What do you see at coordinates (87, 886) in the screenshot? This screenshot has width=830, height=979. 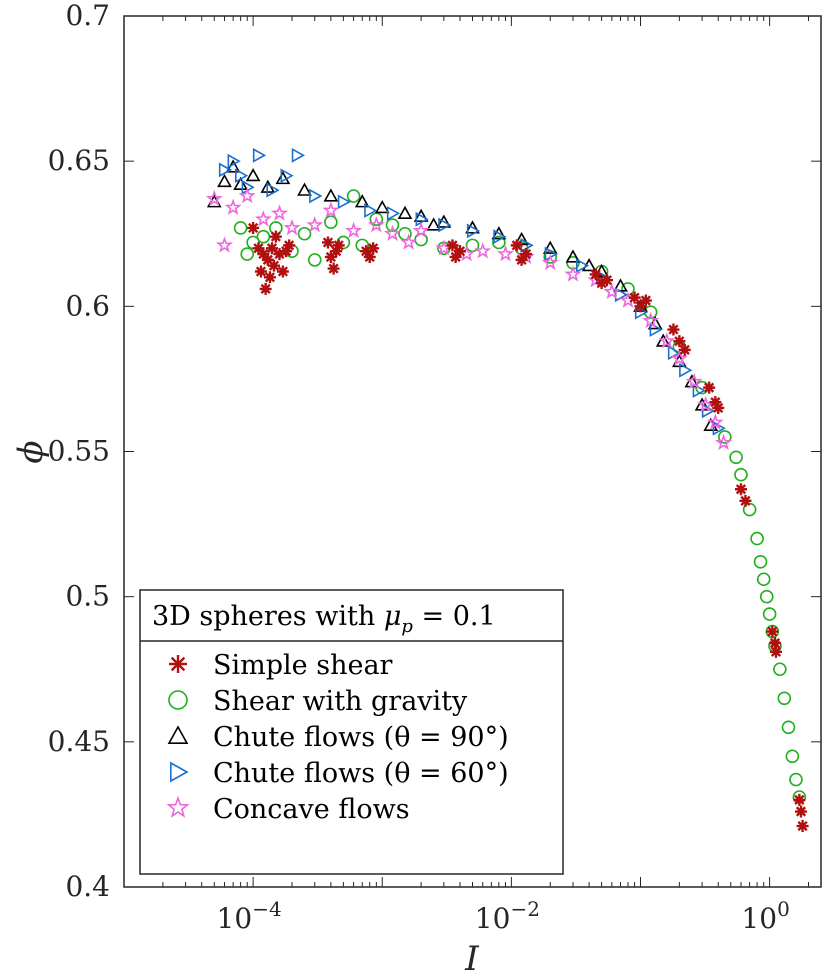 I see `y-tick-label: 0.4` at bounding box center [87, 886].